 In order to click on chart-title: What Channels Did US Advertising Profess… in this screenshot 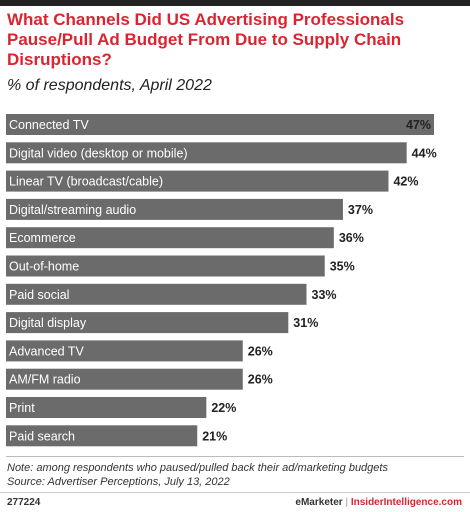, I will do `click(206, 39)`.